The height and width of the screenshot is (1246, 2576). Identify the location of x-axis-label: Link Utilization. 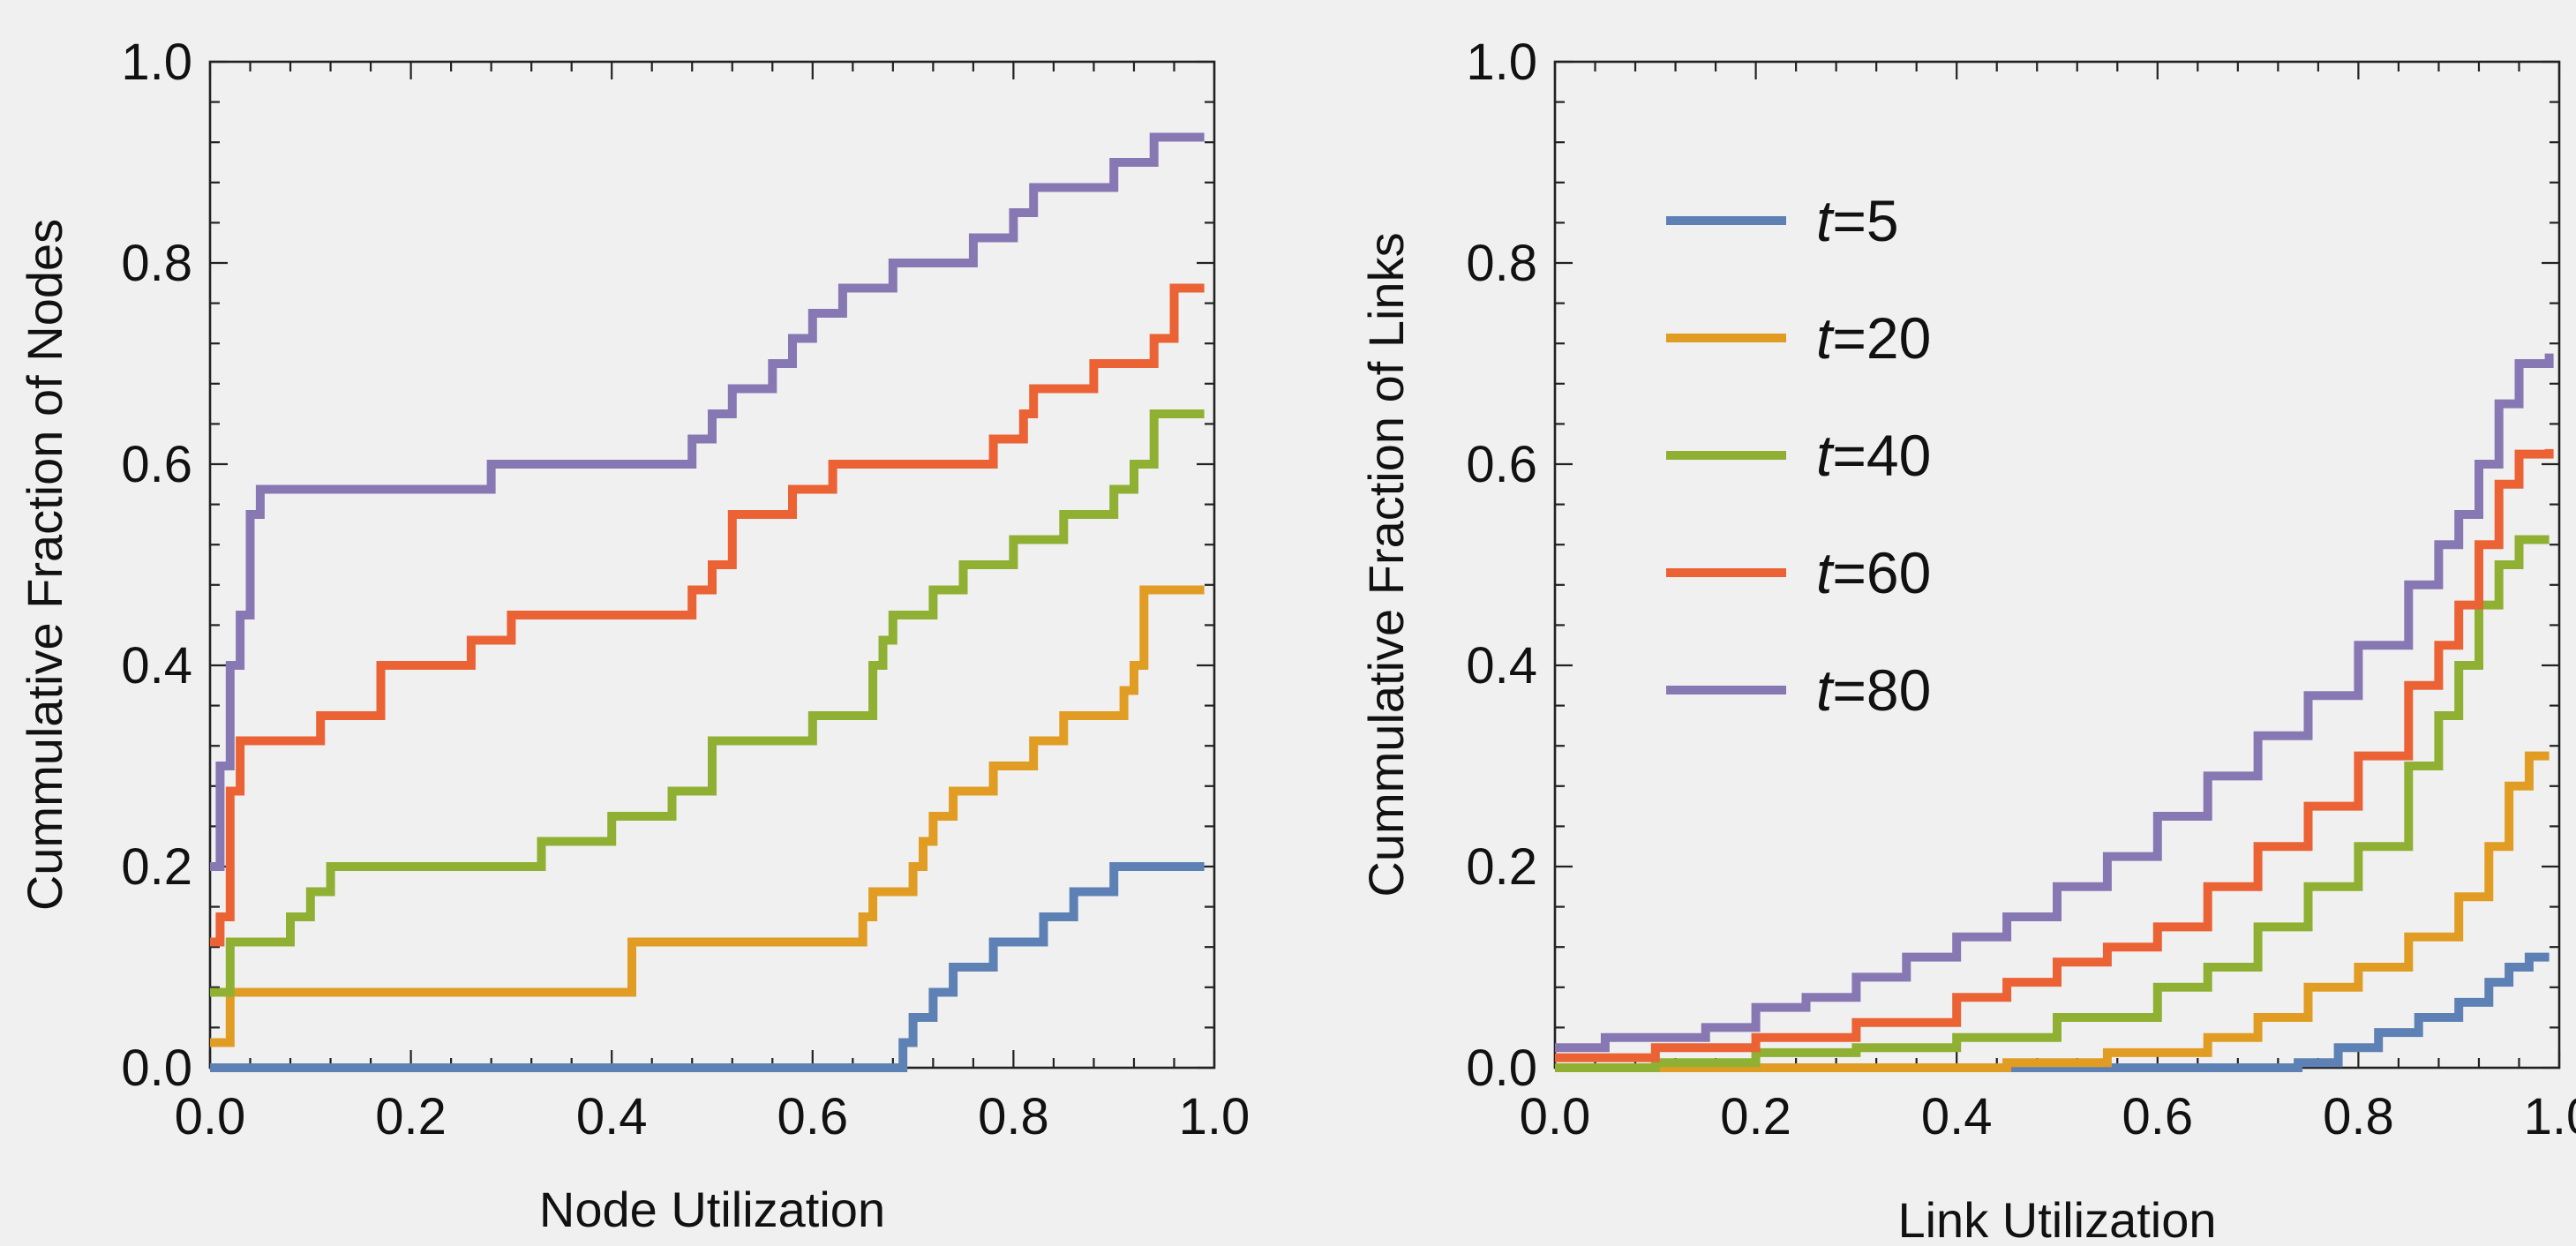
(2056, 1219).